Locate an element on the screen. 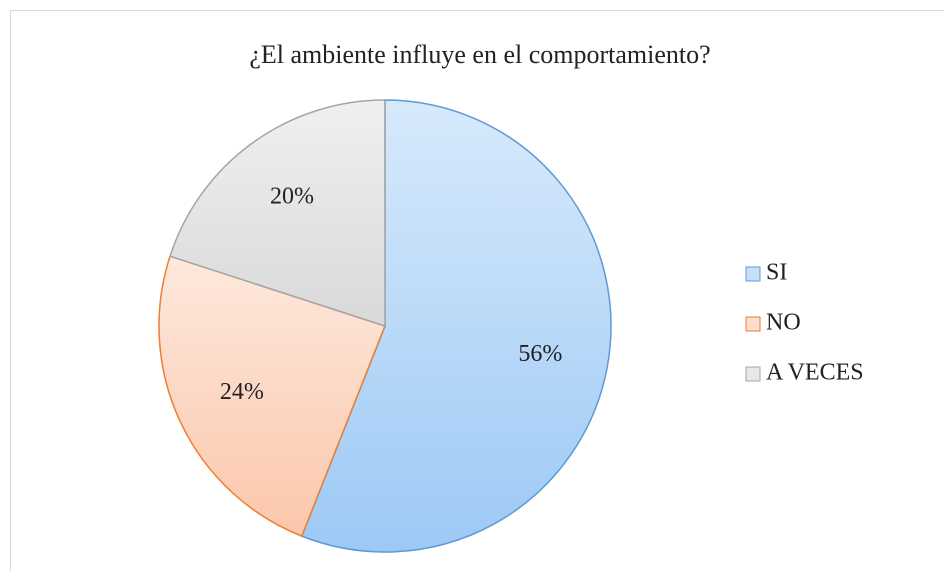  data-label: 20% is located at coordinates (292, 197).